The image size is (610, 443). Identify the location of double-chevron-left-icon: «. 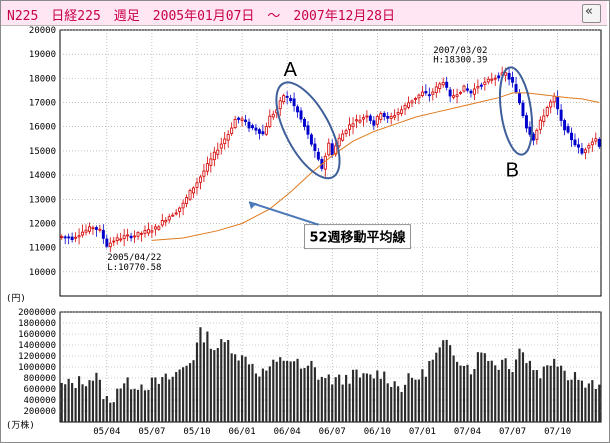
(591, 13).